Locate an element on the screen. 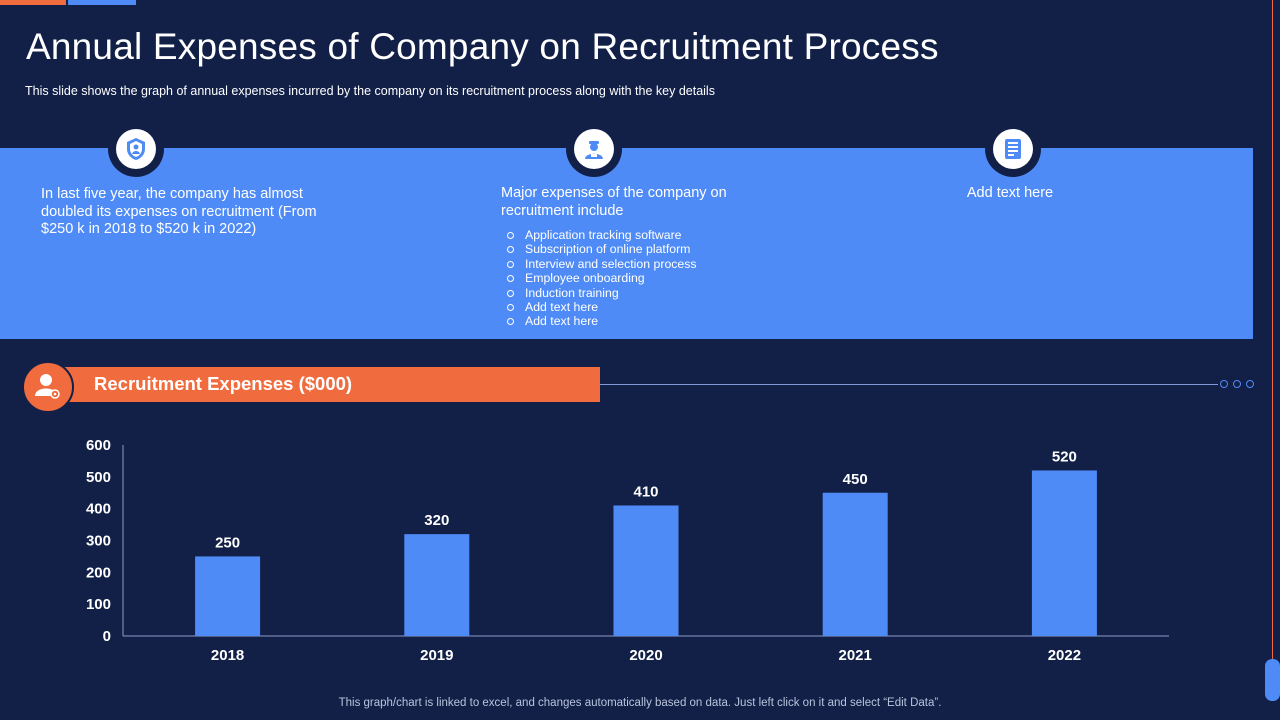  data-label: 410 is located at coordinates (645, 491).